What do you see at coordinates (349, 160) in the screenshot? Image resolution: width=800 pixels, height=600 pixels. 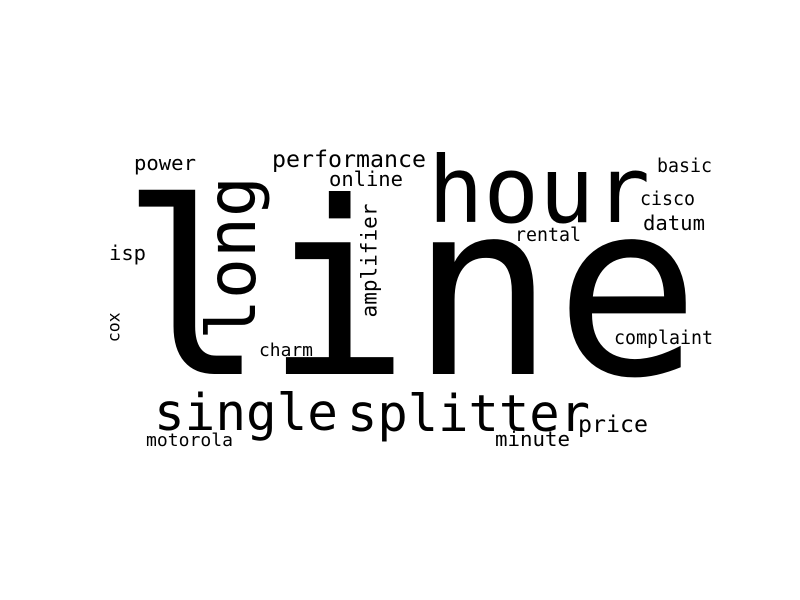 I see `word-performance: performance` at bounding box center [349, 160].